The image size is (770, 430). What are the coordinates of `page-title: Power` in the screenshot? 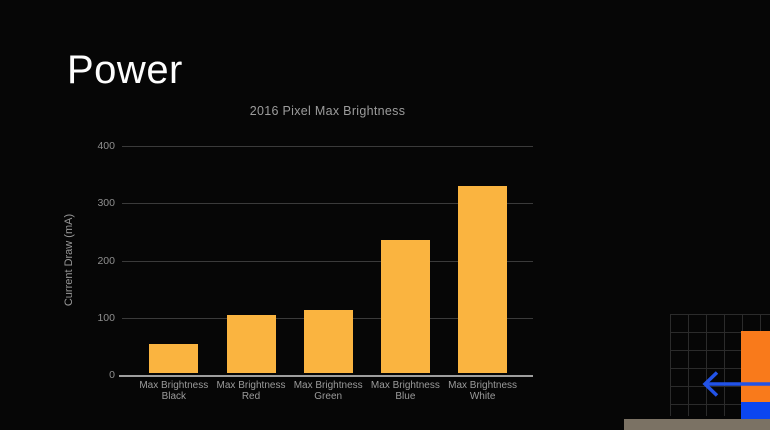 It's located at (125, 70).